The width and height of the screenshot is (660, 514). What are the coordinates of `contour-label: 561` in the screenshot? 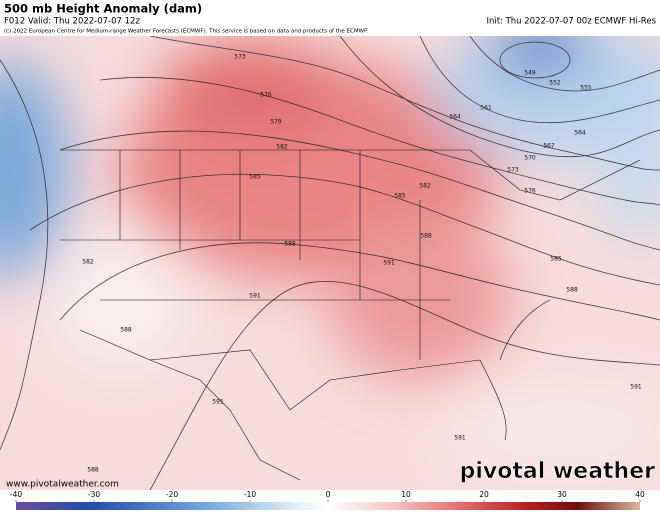 It's located at (486, 108).